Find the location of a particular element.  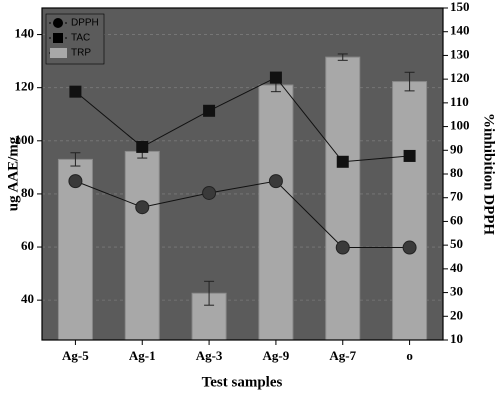

y2-axis-title: %inhibition DPPH is located at coordinates (489, 174).